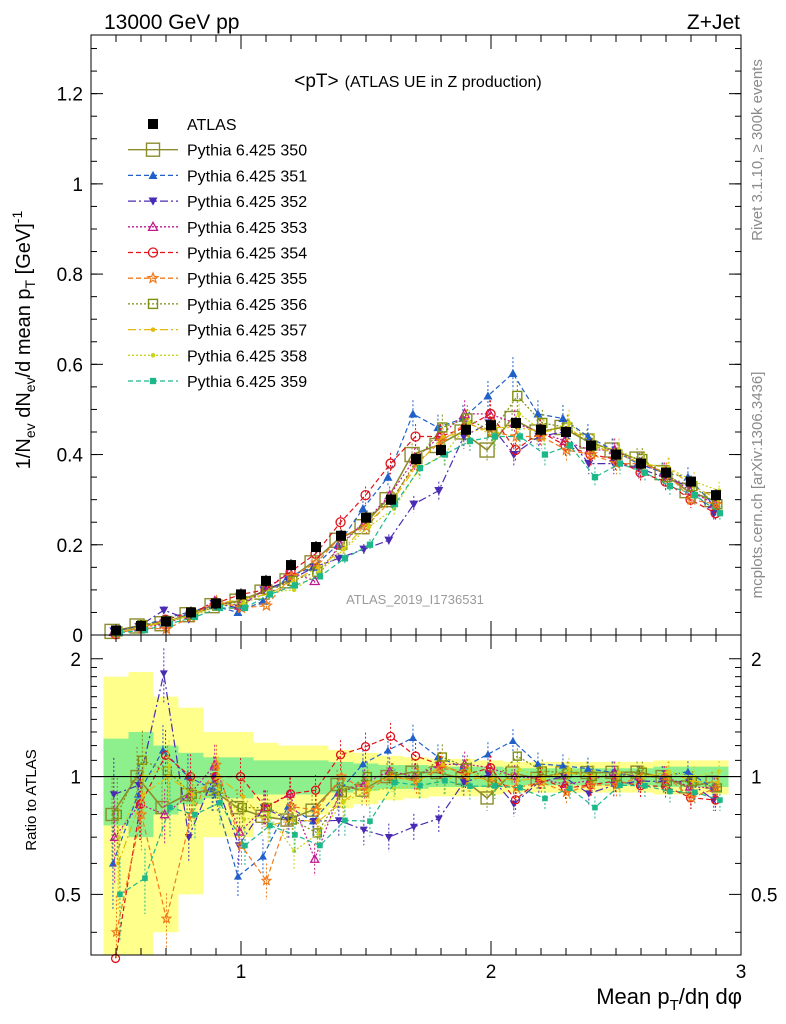  I want to click on mcplots-label: mcplots.cern.ch [arXiv:1306.3436], so click(757, 485).